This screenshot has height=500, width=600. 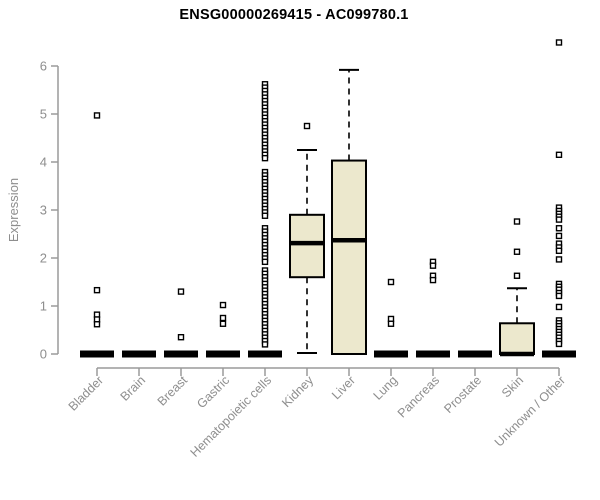 I want to click on x-axis-tick-label: Prostate, so click(x=462, y=394).